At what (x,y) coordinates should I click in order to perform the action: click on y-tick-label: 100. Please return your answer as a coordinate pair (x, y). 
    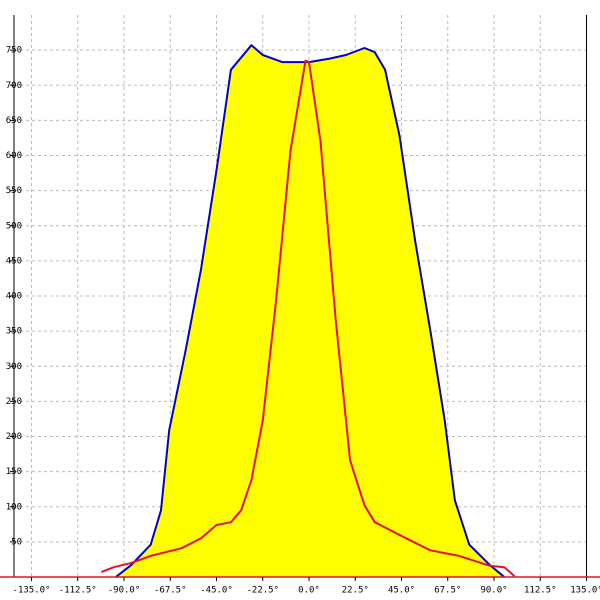
    Looking at the image, I should click on (14, 507).